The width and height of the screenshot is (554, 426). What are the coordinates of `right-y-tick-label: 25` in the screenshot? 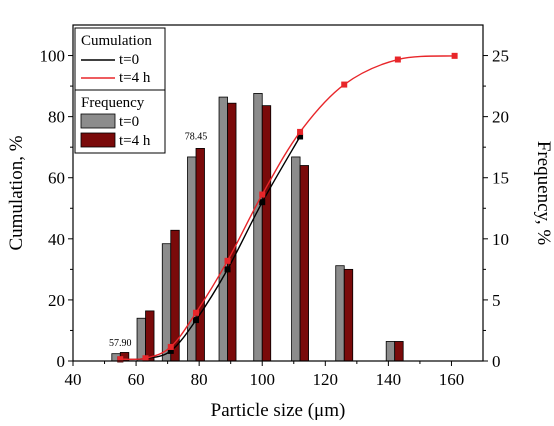 It's located at (500, 56).